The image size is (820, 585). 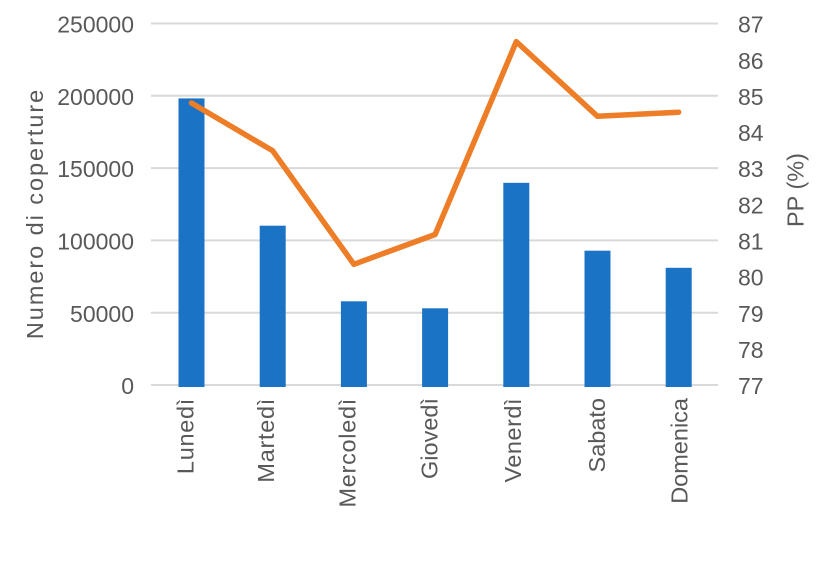 I want to click on svg-text: Domenica, so click(x=680, y=450).